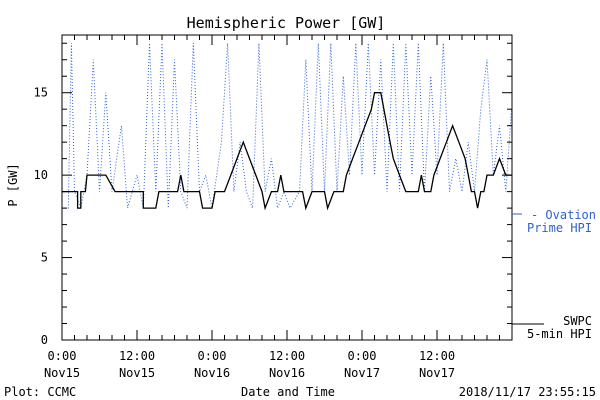 This screenshot has height=400, width=600. What do you see at coordinates (527, 392) in the screenshot?
I see `footer-right: 2018/11/17 23:55:15` at bounding box center [527, 392].